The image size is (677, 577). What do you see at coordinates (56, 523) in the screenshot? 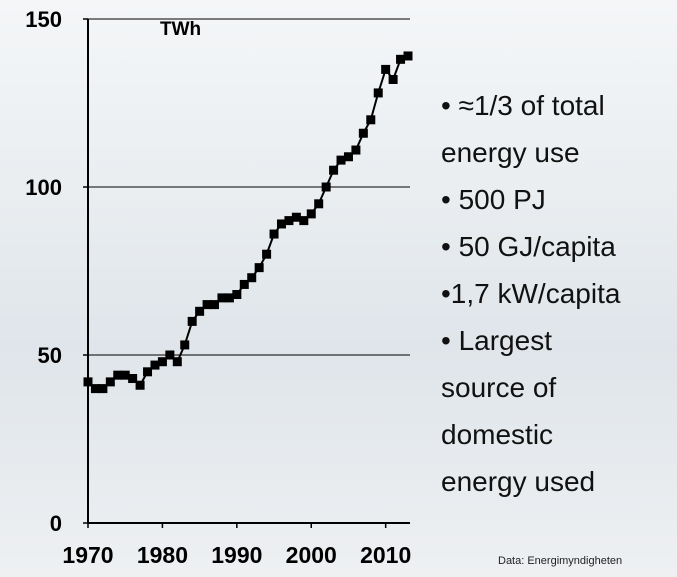
I see `y-tick-label: 0` at bounding box center [56, 523].